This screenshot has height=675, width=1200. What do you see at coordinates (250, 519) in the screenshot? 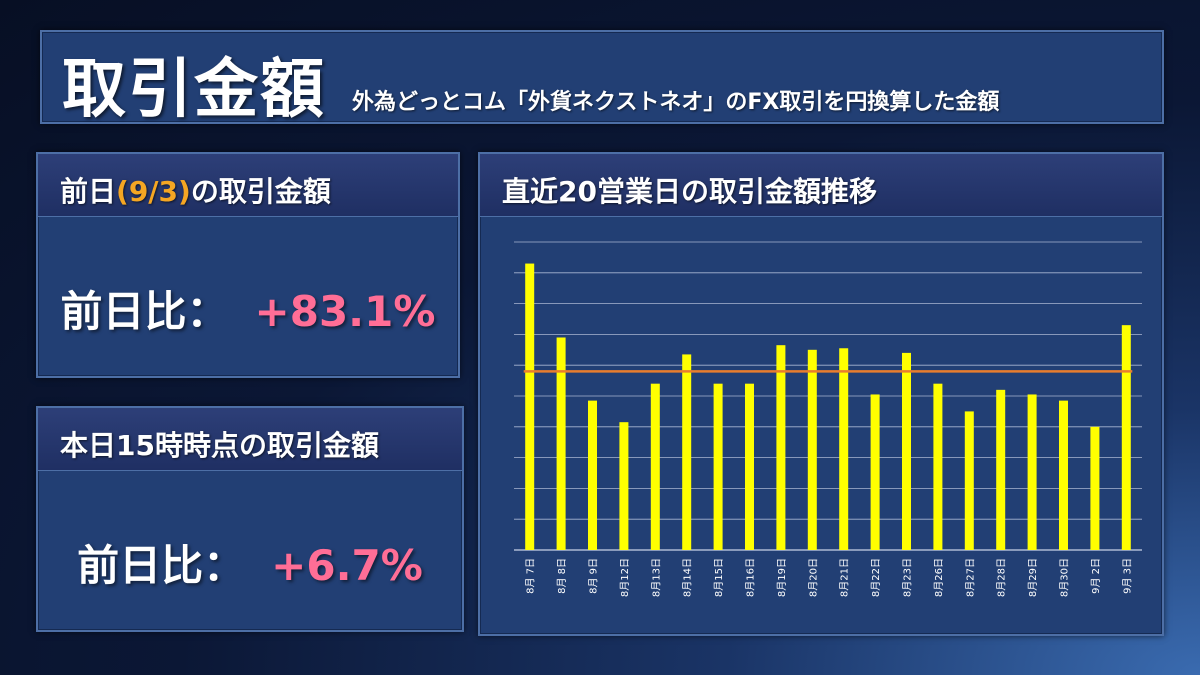
I see `today-card: 本日15時時点の取引金額 前日比： +6.7%` at bounding box center [250, 519].